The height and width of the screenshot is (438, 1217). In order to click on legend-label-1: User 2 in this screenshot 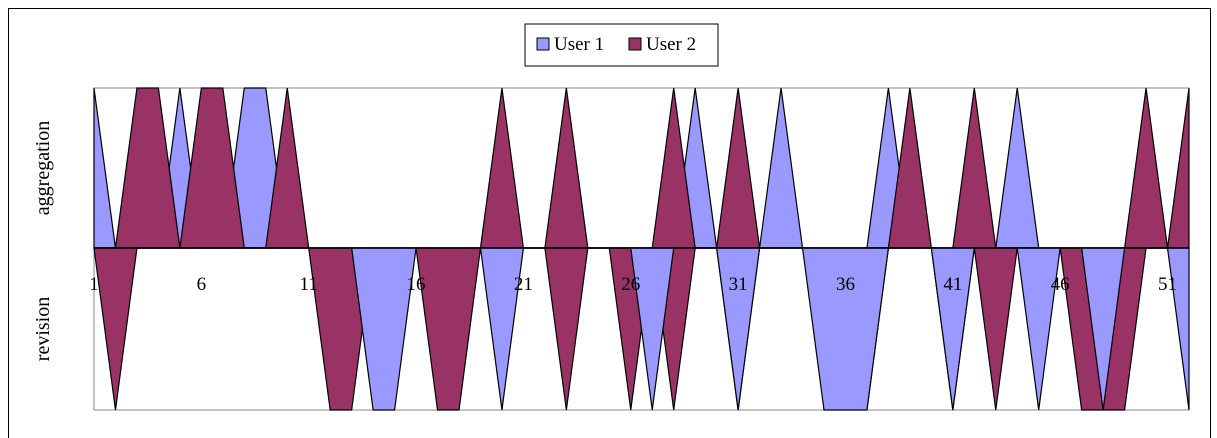, I will do `click(671, 44)`.